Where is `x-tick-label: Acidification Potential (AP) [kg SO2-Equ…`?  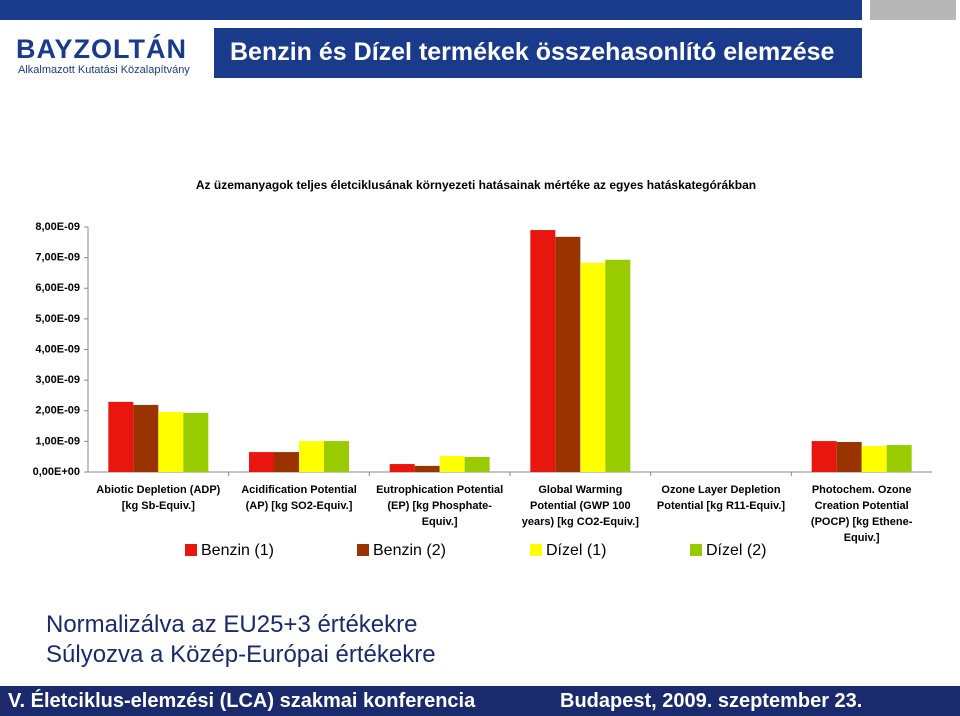 x-tick-label: Acidification Potential (AP) [kg SO2-Equ… is located at coordinates (299, 498).